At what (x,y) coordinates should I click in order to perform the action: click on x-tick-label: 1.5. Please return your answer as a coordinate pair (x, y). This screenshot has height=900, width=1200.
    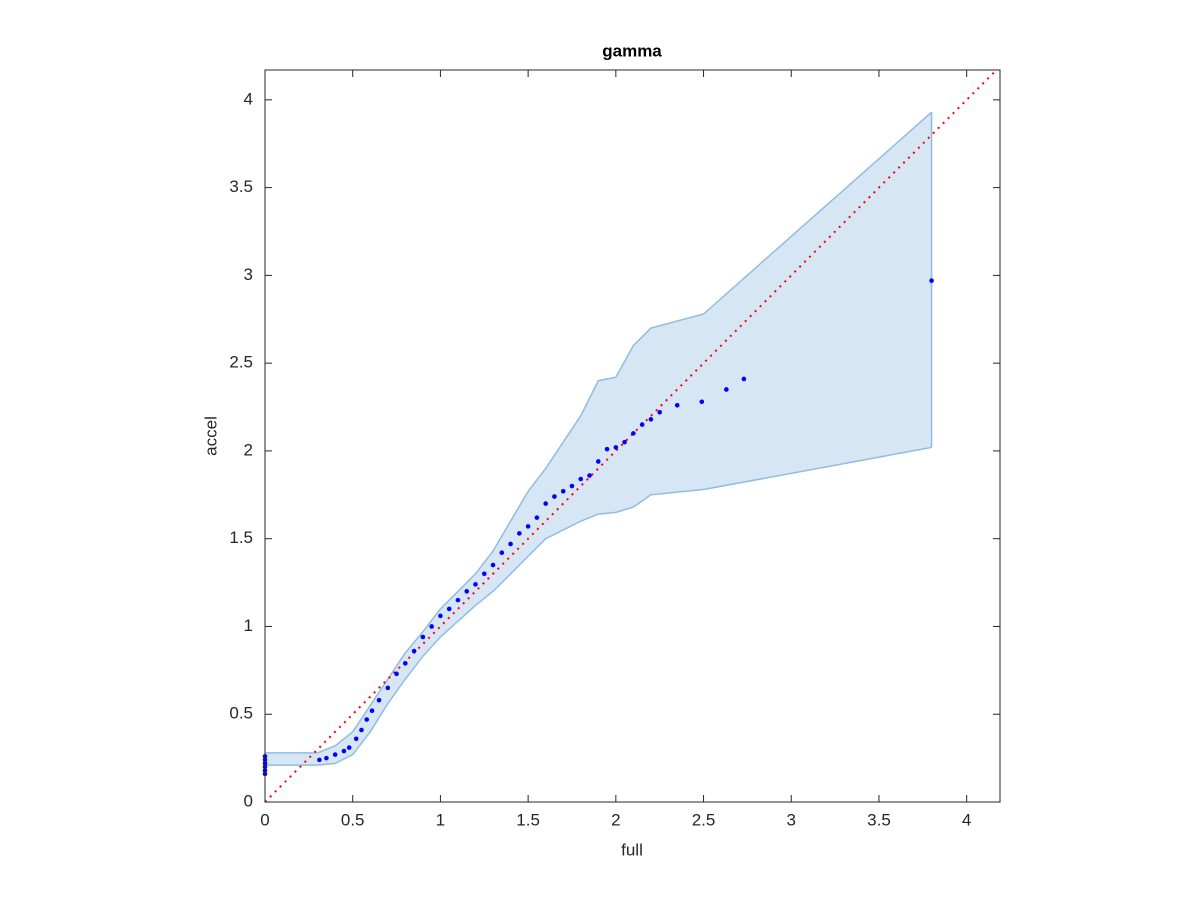
    Looking at the image, I should click on (528, 819).